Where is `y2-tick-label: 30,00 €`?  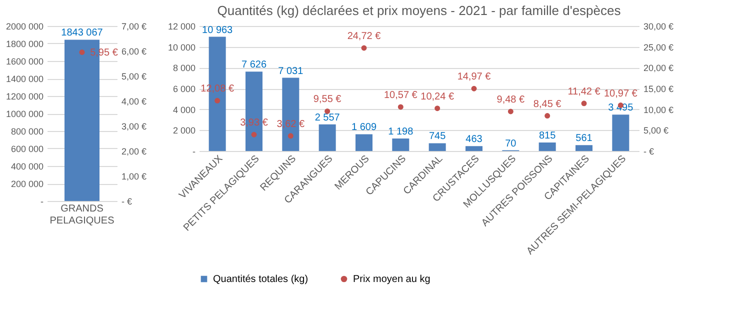 y2-tick-label: 30,00 € is located at coordinates (659, 27).